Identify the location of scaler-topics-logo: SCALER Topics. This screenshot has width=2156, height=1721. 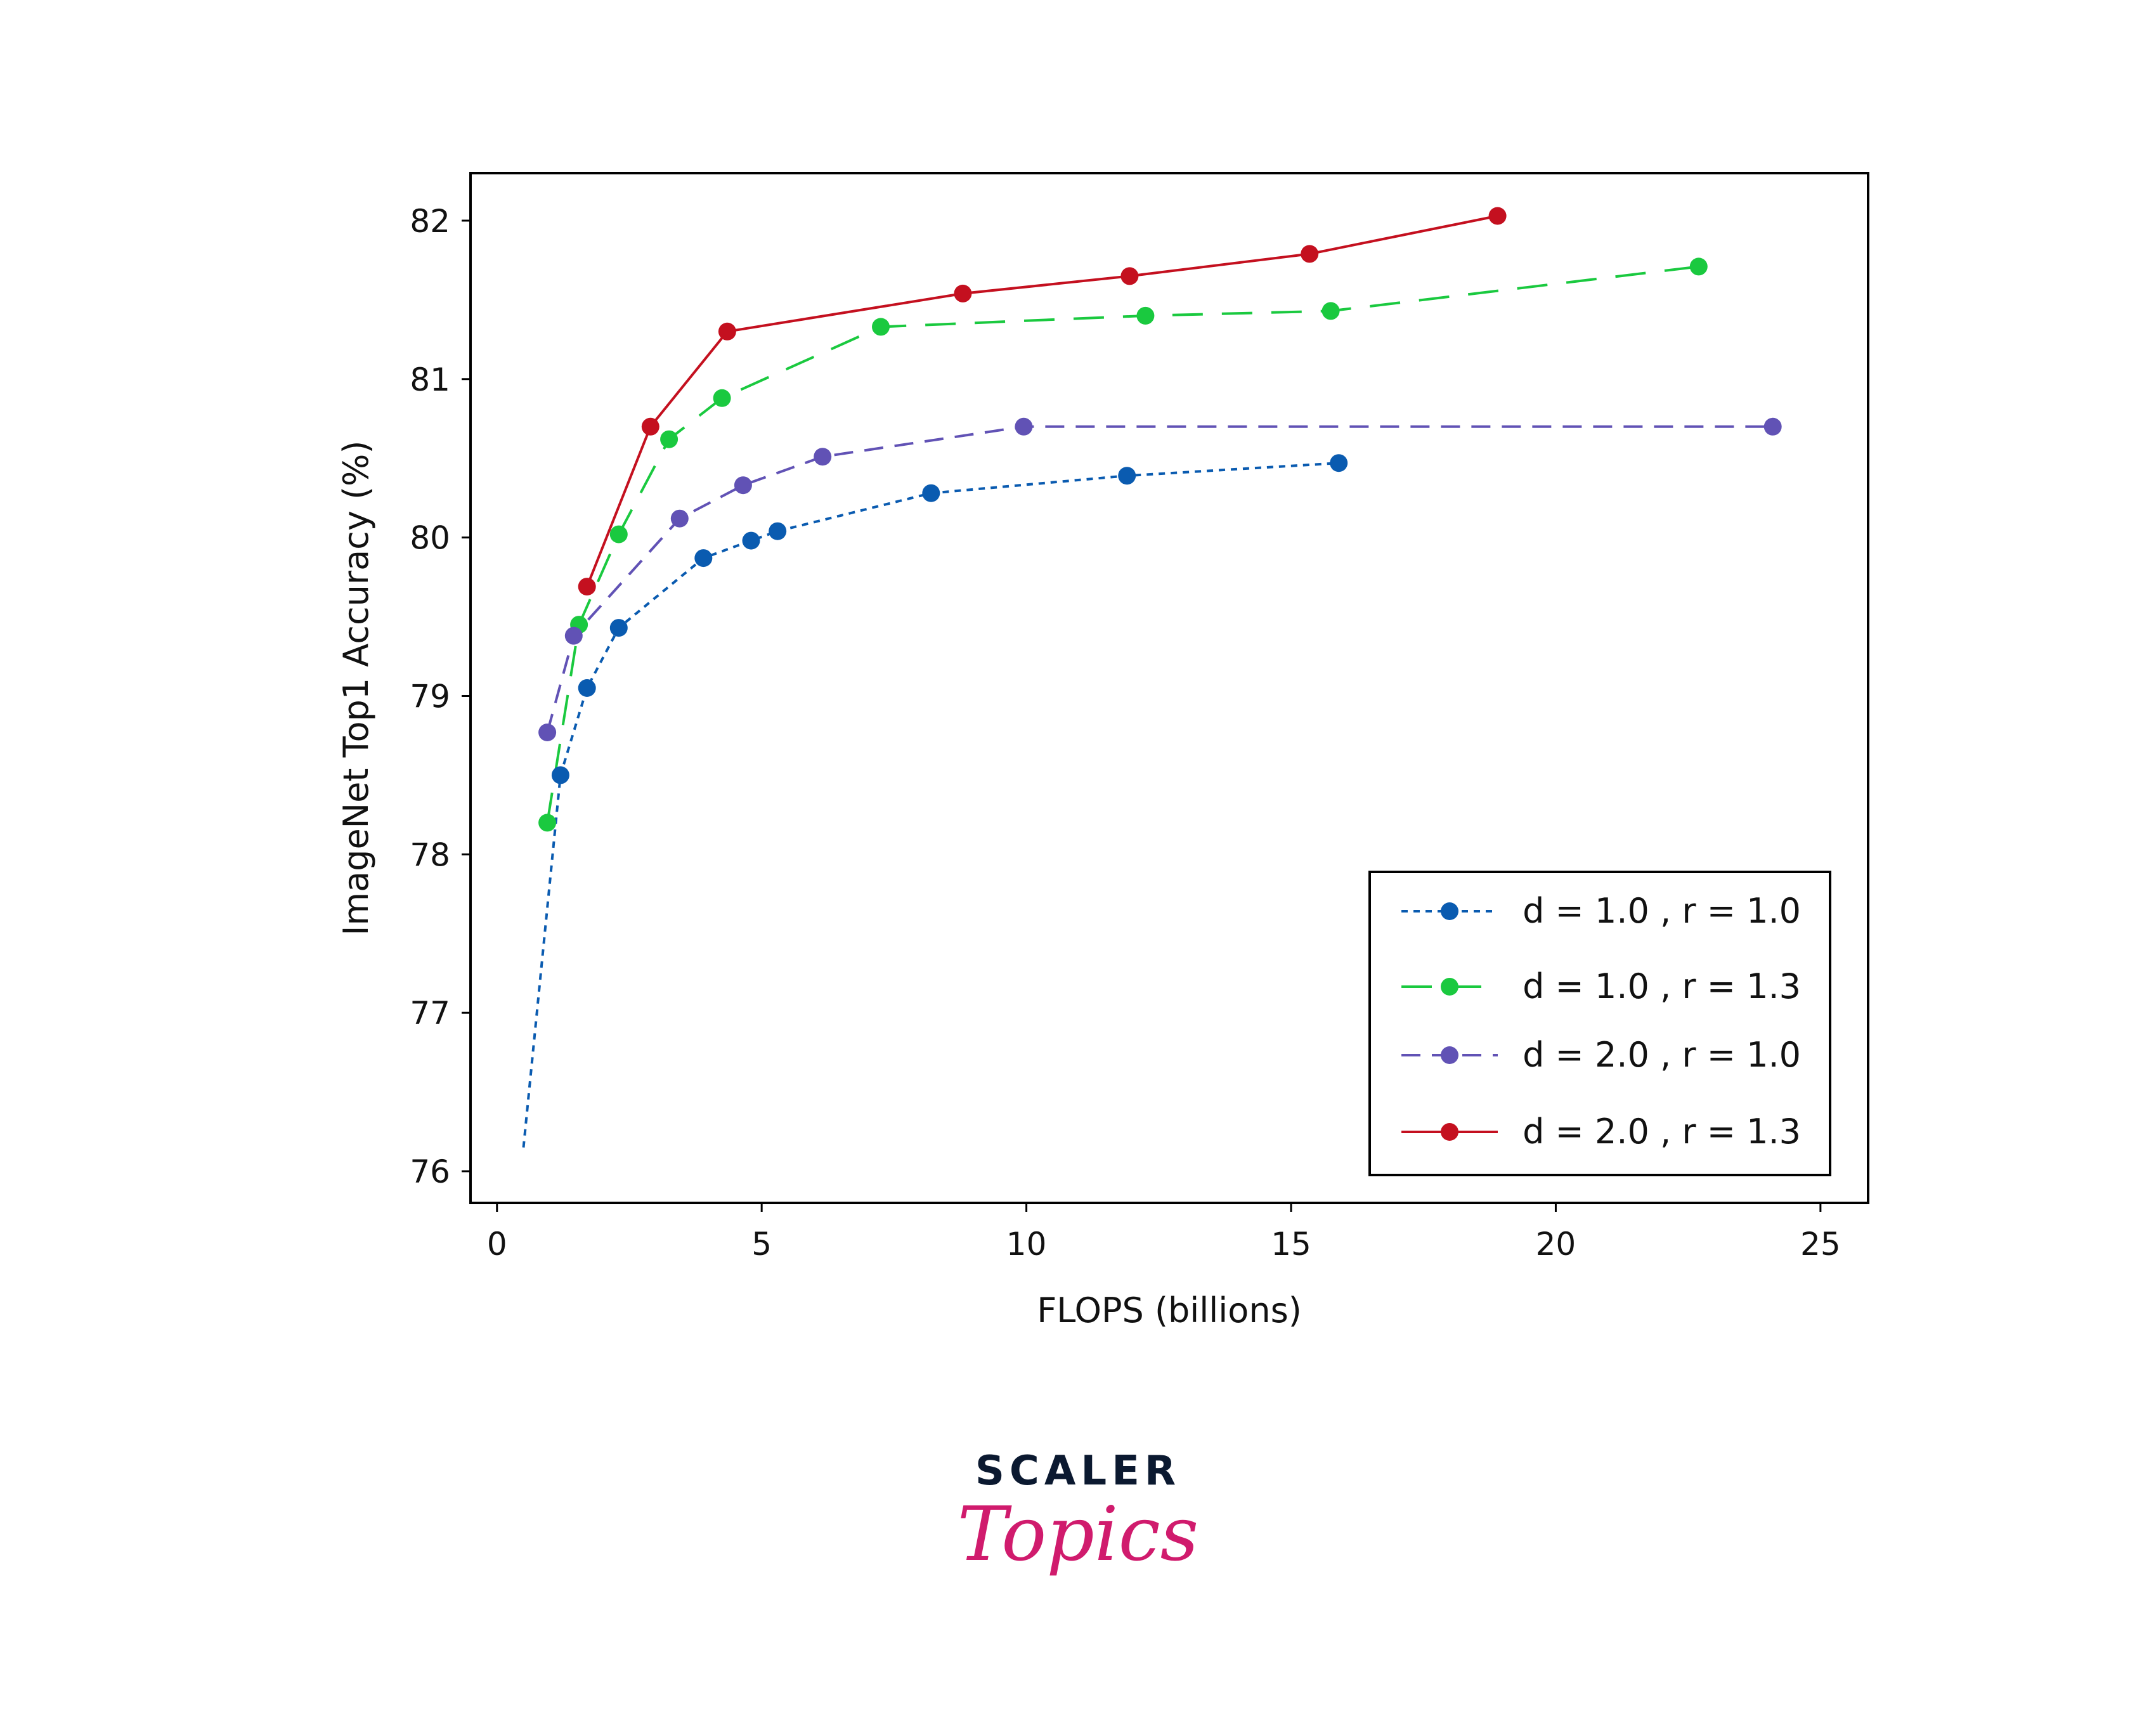
(1078, 1534).